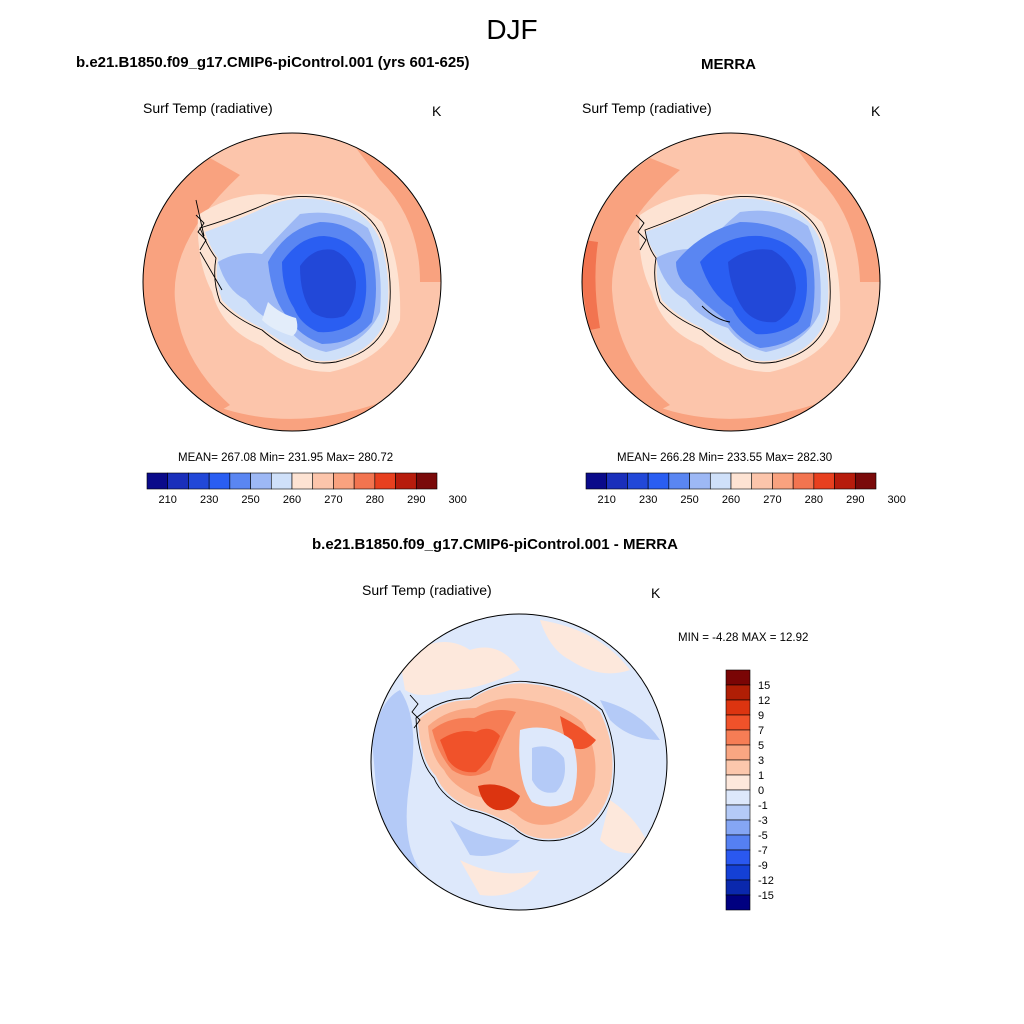 The height and width of the screenshot is (1024, 1024). Describe the element at coordinates (519, 762) in the screenshot. I see `panel3-map` at that location.